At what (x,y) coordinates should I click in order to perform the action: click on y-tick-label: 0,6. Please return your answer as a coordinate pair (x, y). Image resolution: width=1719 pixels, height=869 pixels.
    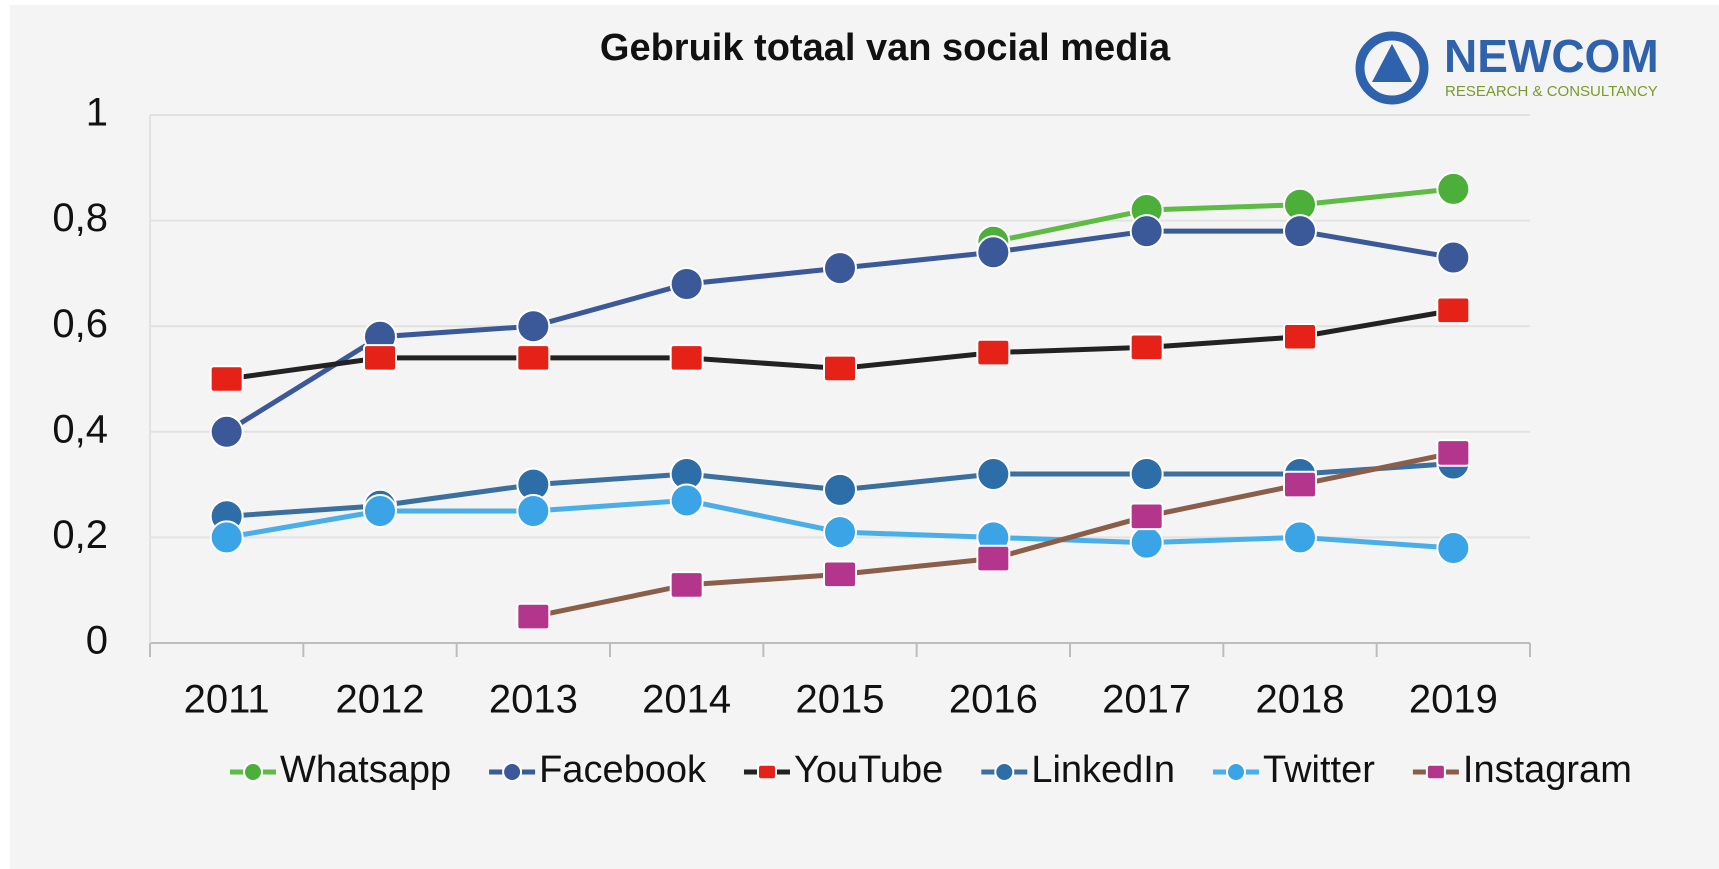
    Looking at the image, I should click on (80, 324).